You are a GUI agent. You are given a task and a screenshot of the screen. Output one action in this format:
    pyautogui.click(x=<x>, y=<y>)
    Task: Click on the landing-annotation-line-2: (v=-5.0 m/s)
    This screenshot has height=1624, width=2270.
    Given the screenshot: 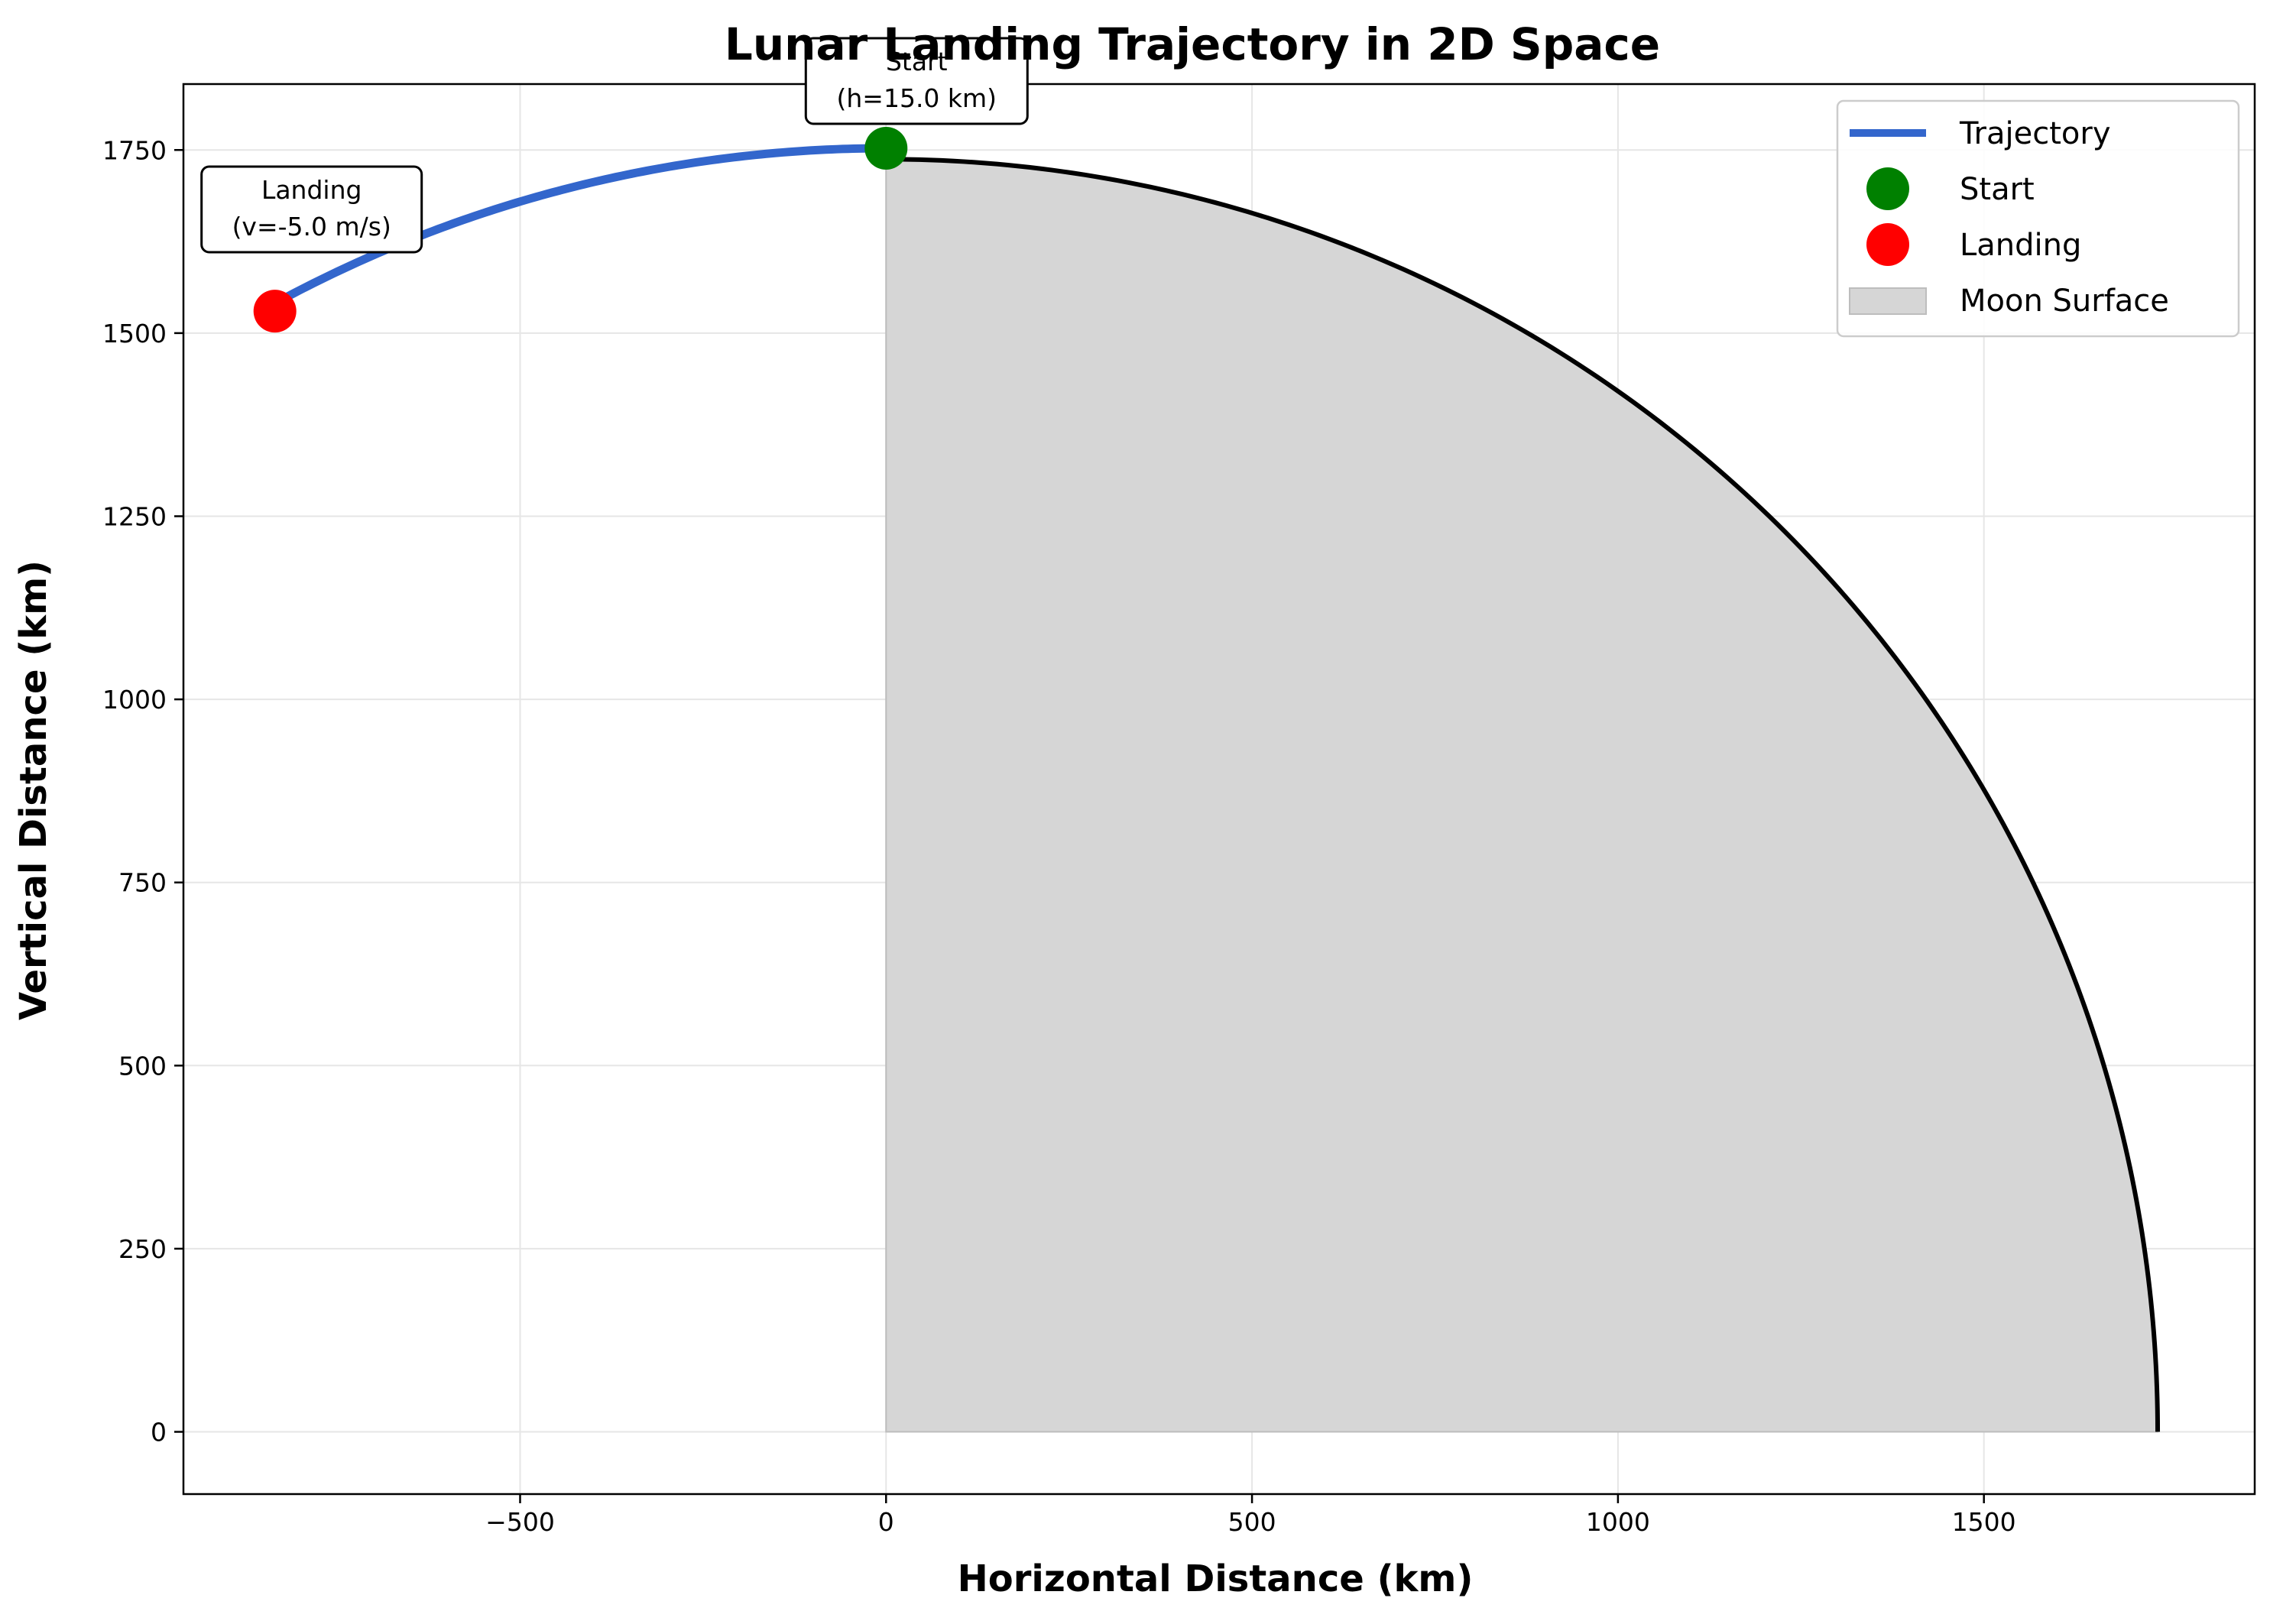 What is the action you would take?
    pyautogui.click(x=311, y=226)
    